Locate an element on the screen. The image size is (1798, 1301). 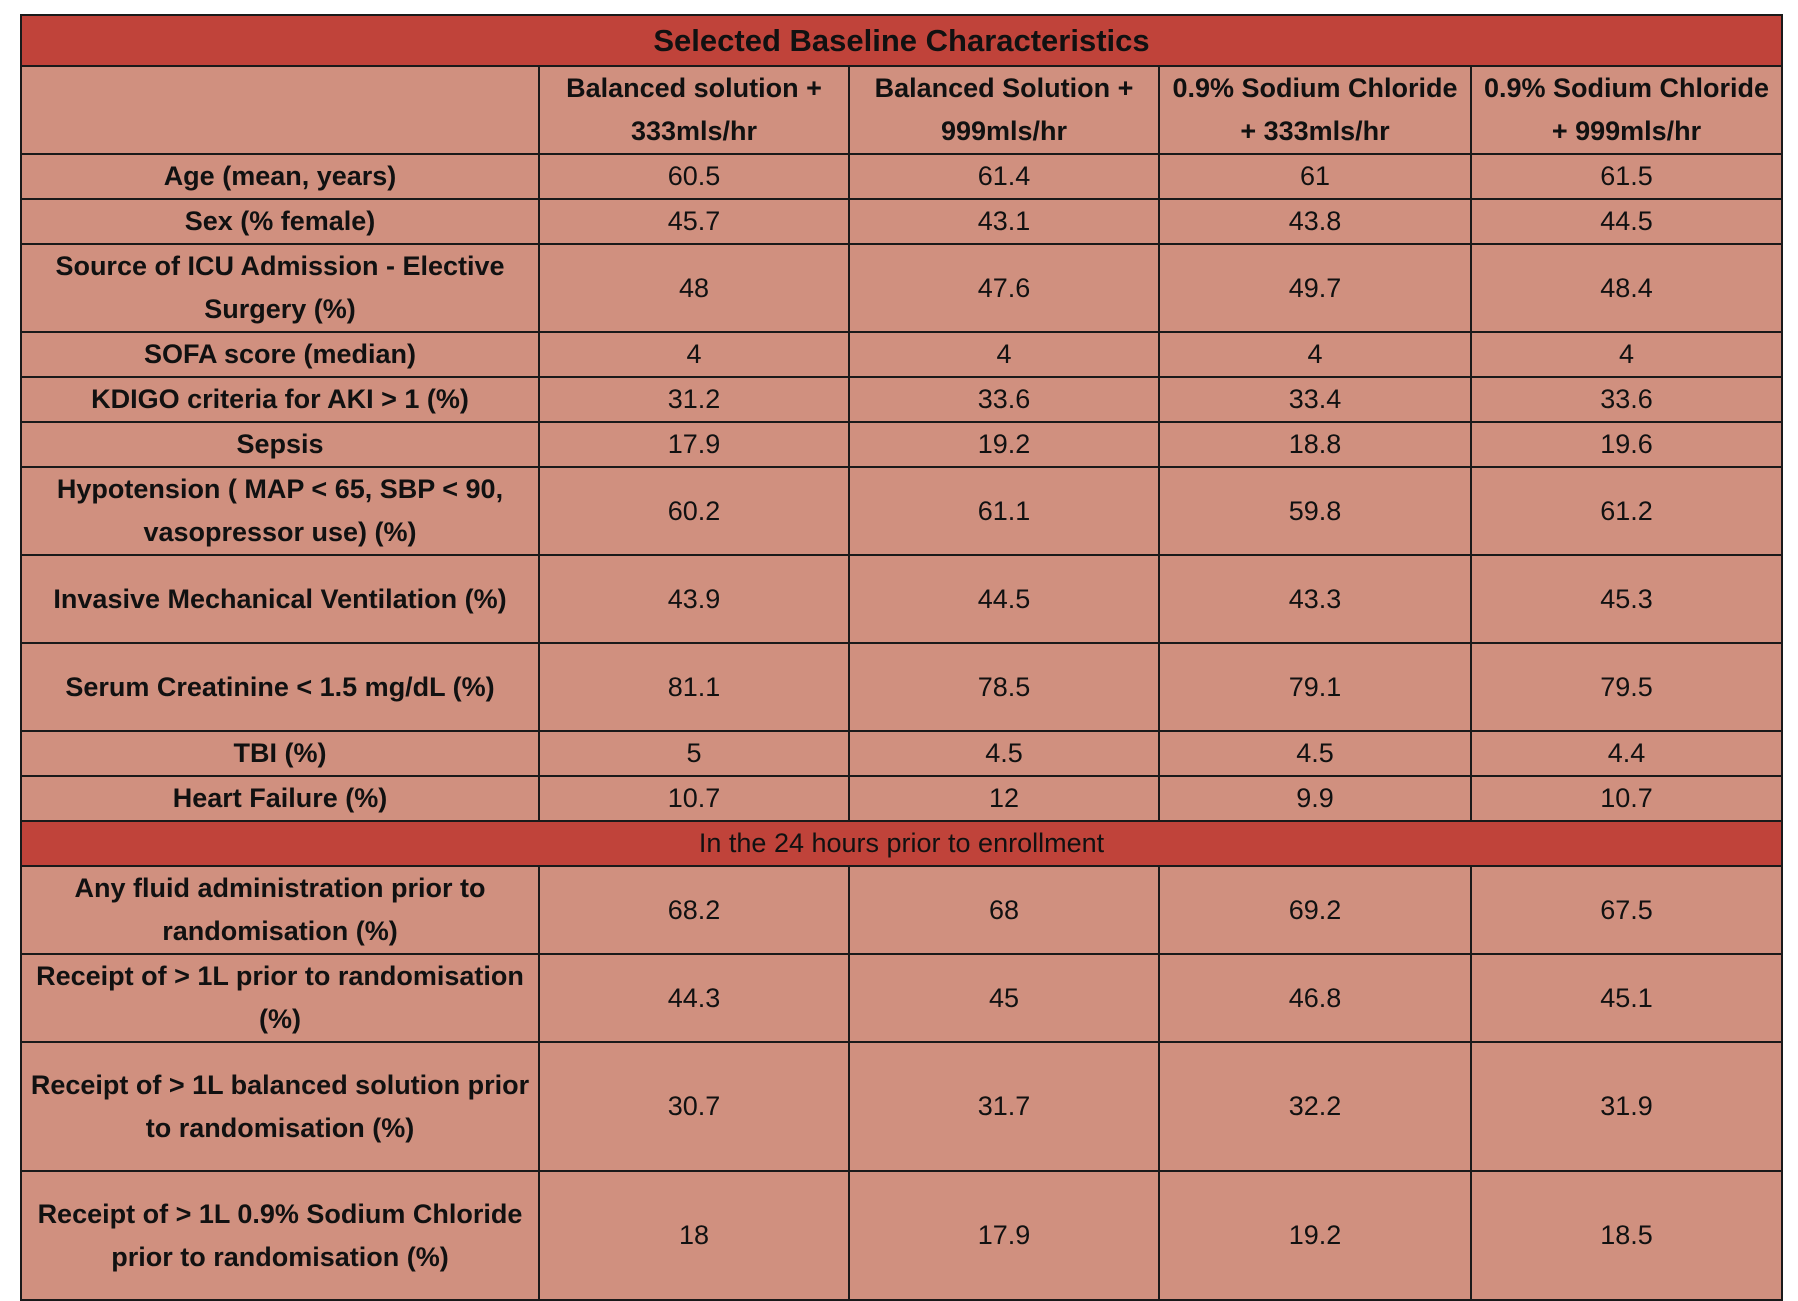
row-label: Age (mean, years) is located at coordinates (280, 176).